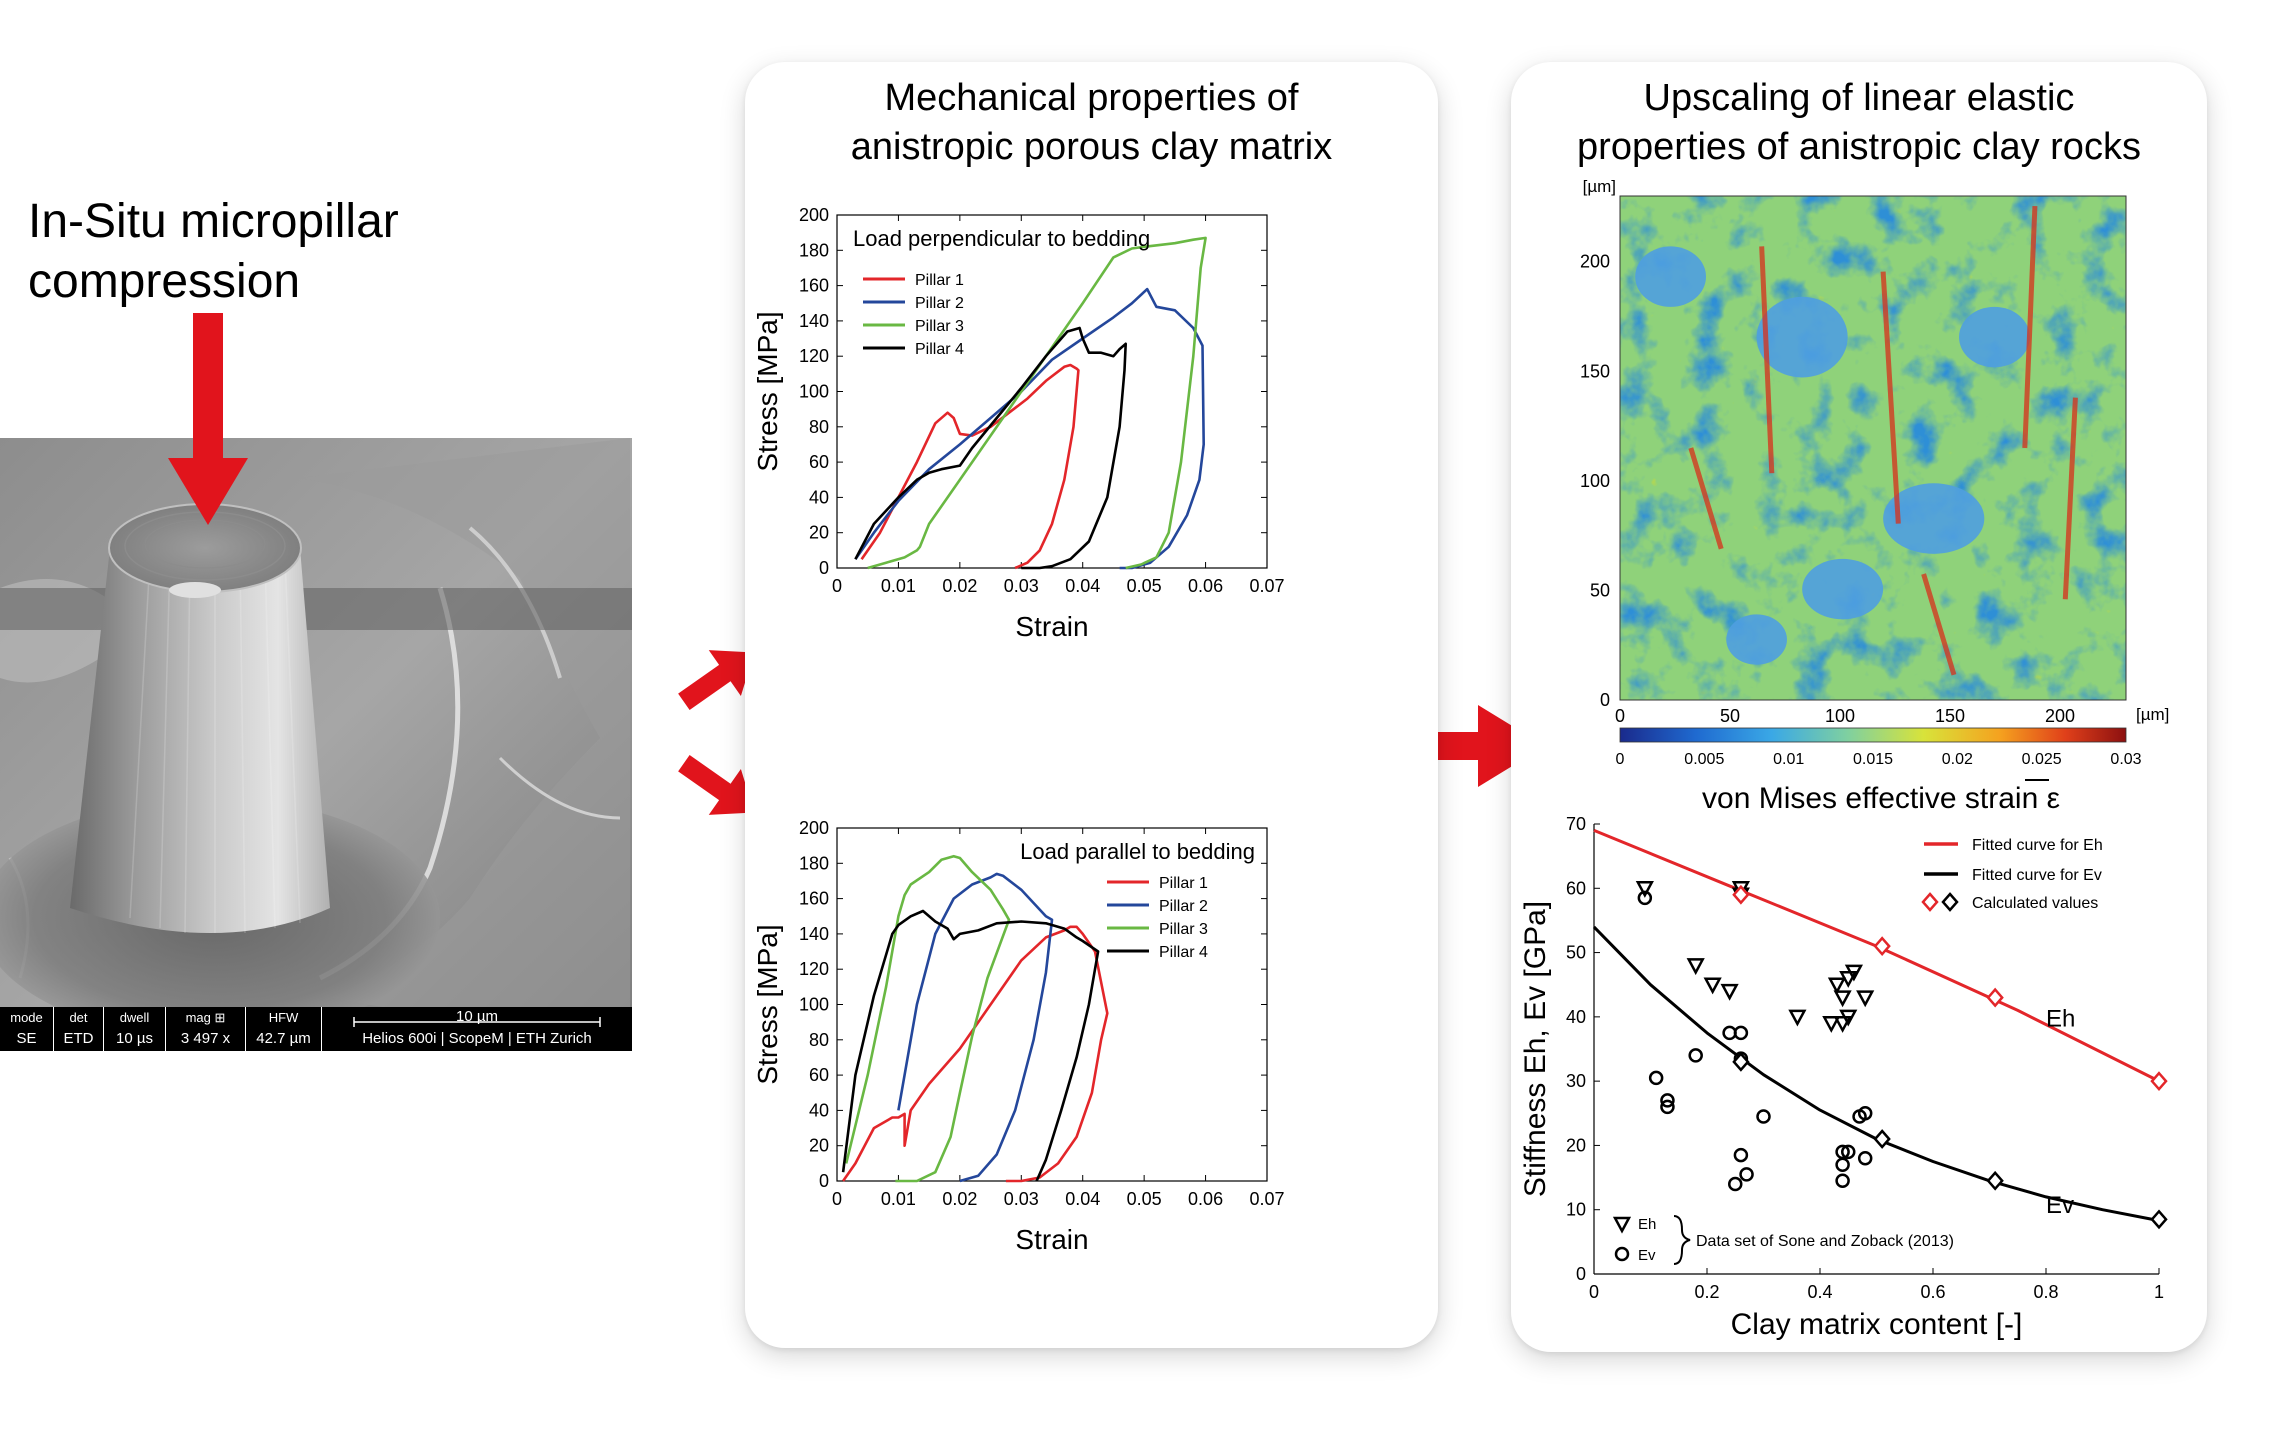  Describe the element at coordinates (898, 1199) in the screenshot. I see `x-tick-label: 0.01` at that location.